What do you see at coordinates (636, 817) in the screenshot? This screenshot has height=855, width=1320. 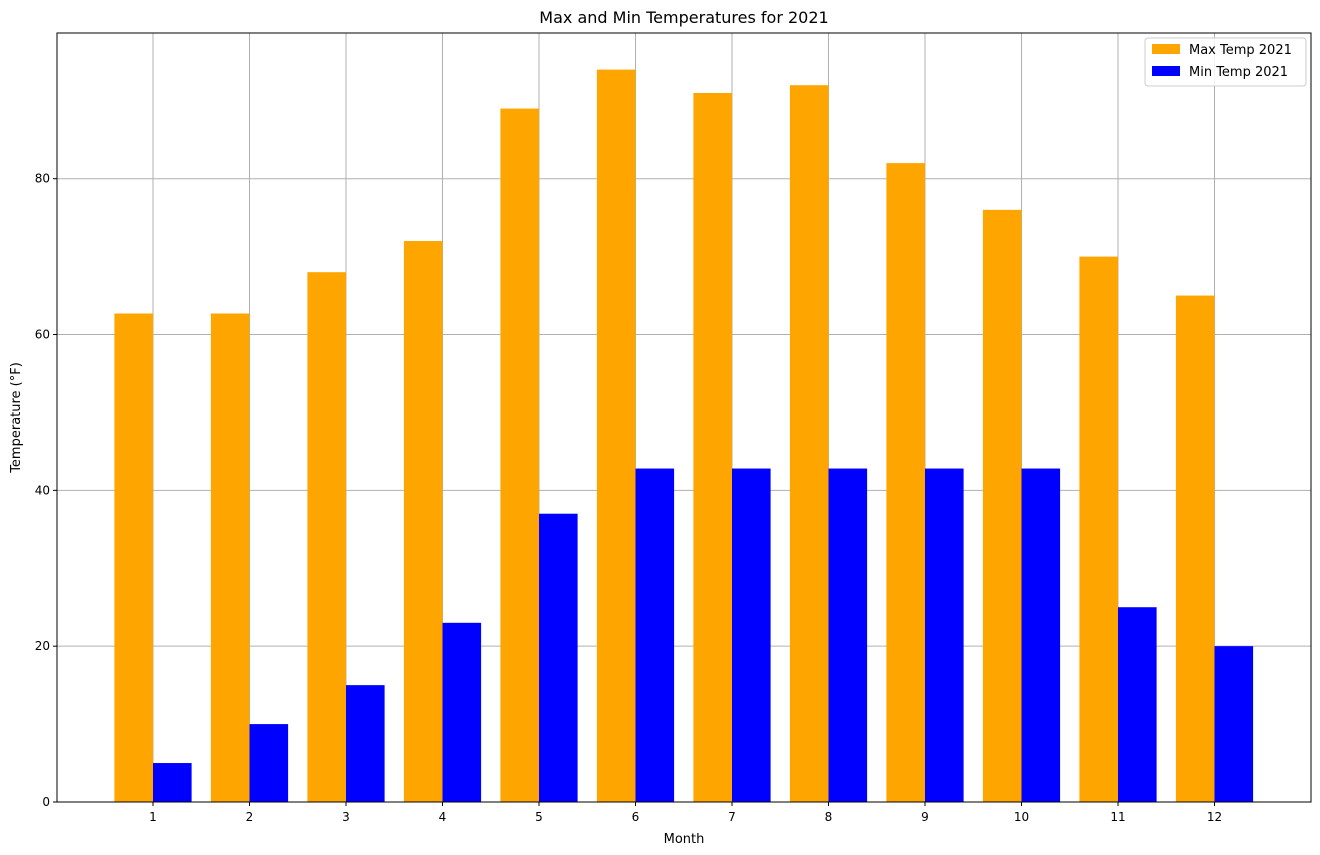 I see `x-tick-label: 6` at bounding box center [636, 817].